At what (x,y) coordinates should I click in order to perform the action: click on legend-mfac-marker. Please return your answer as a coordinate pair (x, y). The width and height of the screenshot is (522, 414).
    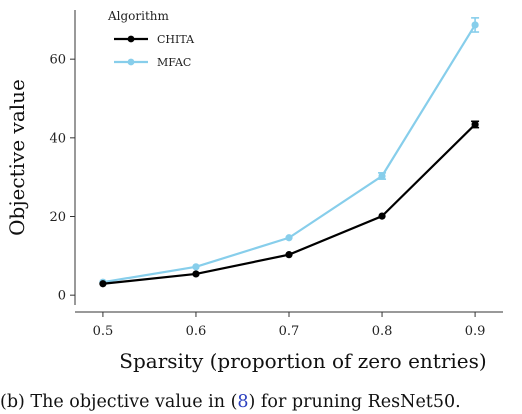
    Looking at the image, I should click on (131, 62).